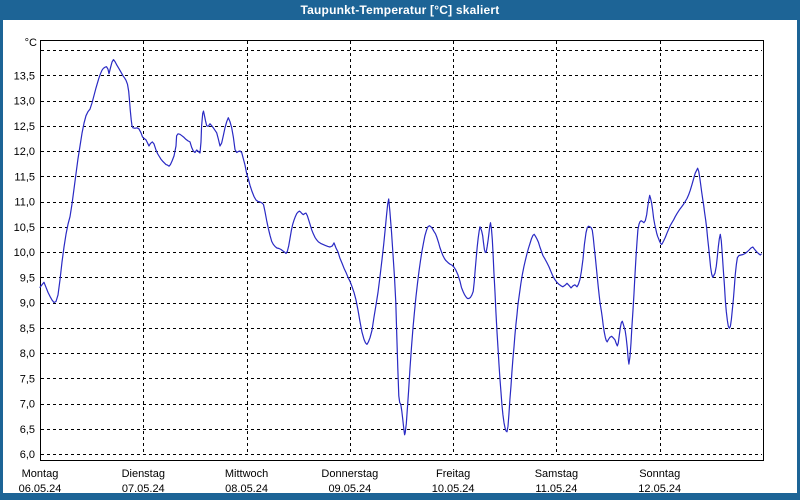  What do you see at coordinates (27, 354) in the screenshot?
I see `y-tick-label: 8,0` at bounding box center [27, 354].